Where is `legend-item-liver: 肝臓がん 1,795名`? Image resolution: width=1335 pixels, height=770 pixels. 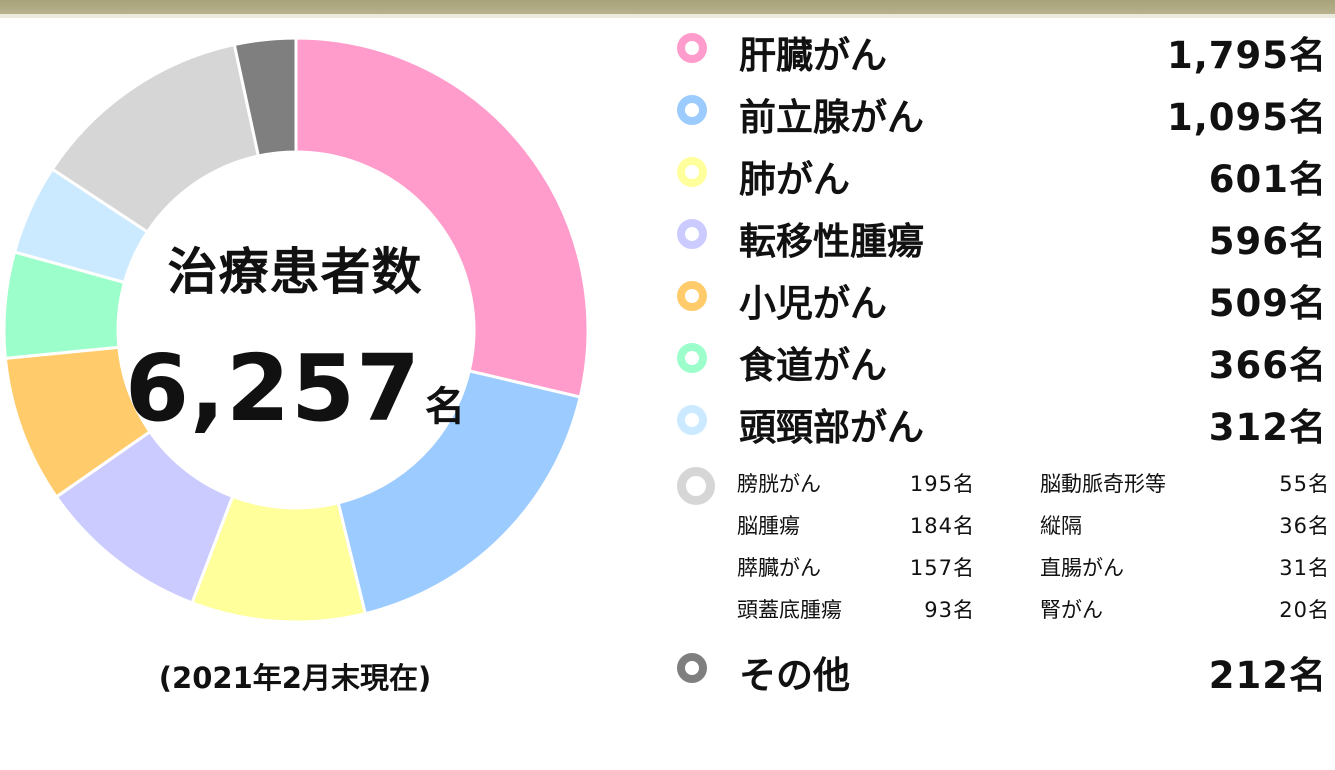
legend-item-liver: 肝臓がん 1,795名 is located at coordinates (1002, 51).